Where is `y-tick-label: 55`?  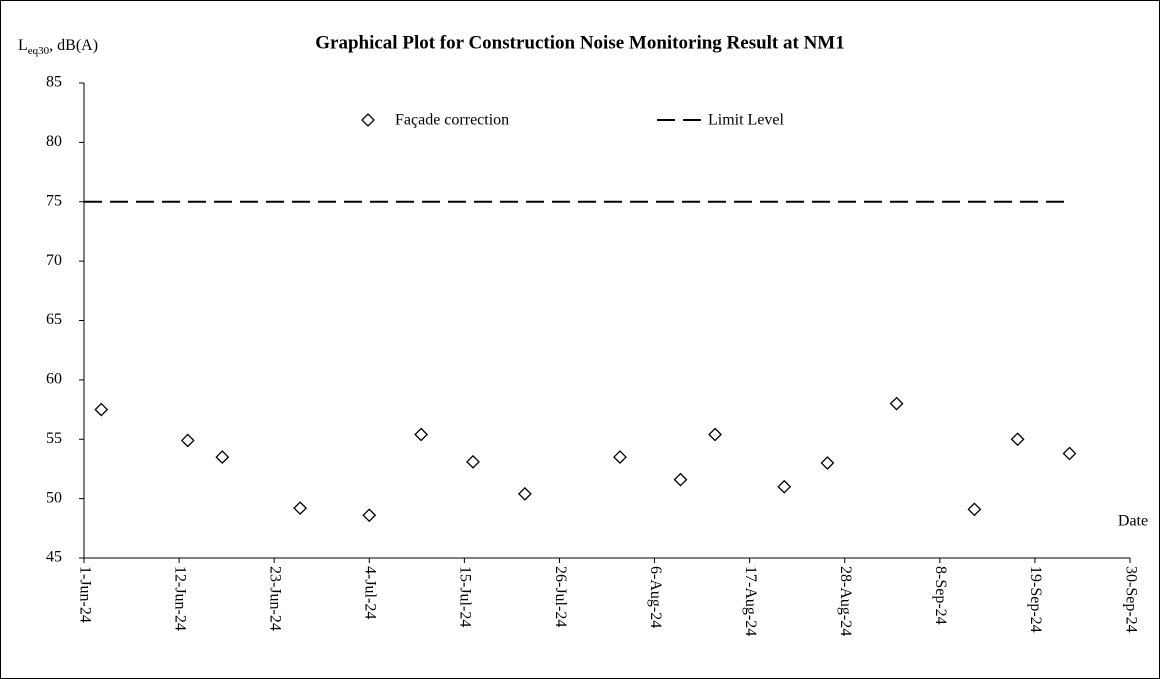
y-tick-label: 55 is located at coordinates (54, 438).